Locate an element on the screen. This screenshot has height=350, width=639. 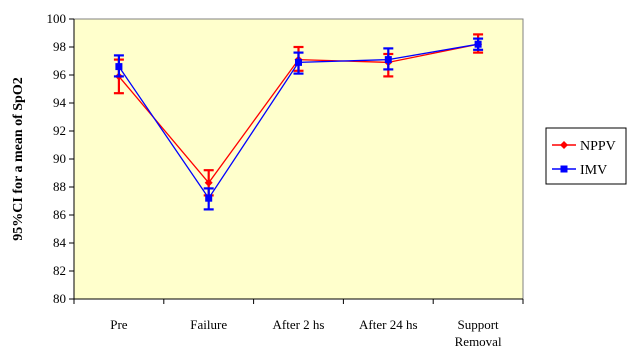
legend-label: IMV is located at coordinates (593, 170).